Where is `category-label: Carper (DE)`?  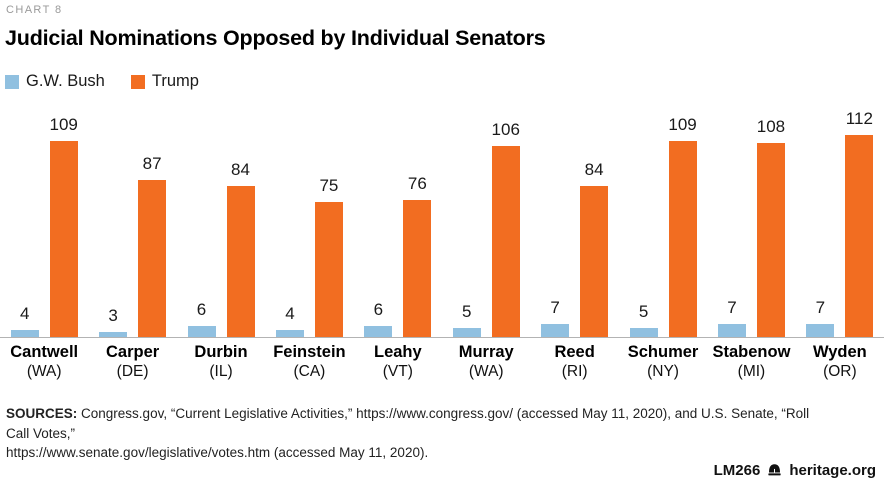
category-label: Carper (DE) is located at coordinates (132, 362).